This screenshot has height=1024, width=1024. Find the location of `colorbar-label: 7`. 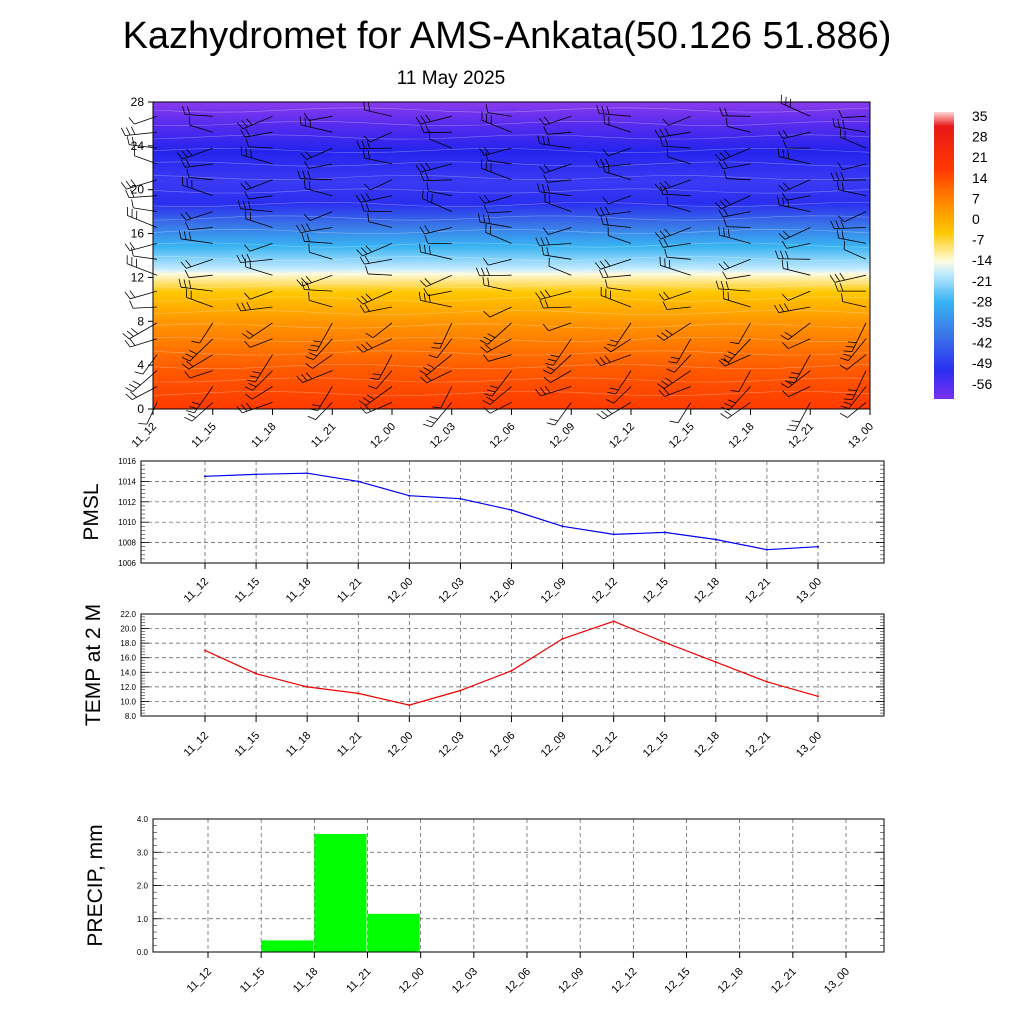

colorbar-label: 7 is located at coordinates (976, 198).